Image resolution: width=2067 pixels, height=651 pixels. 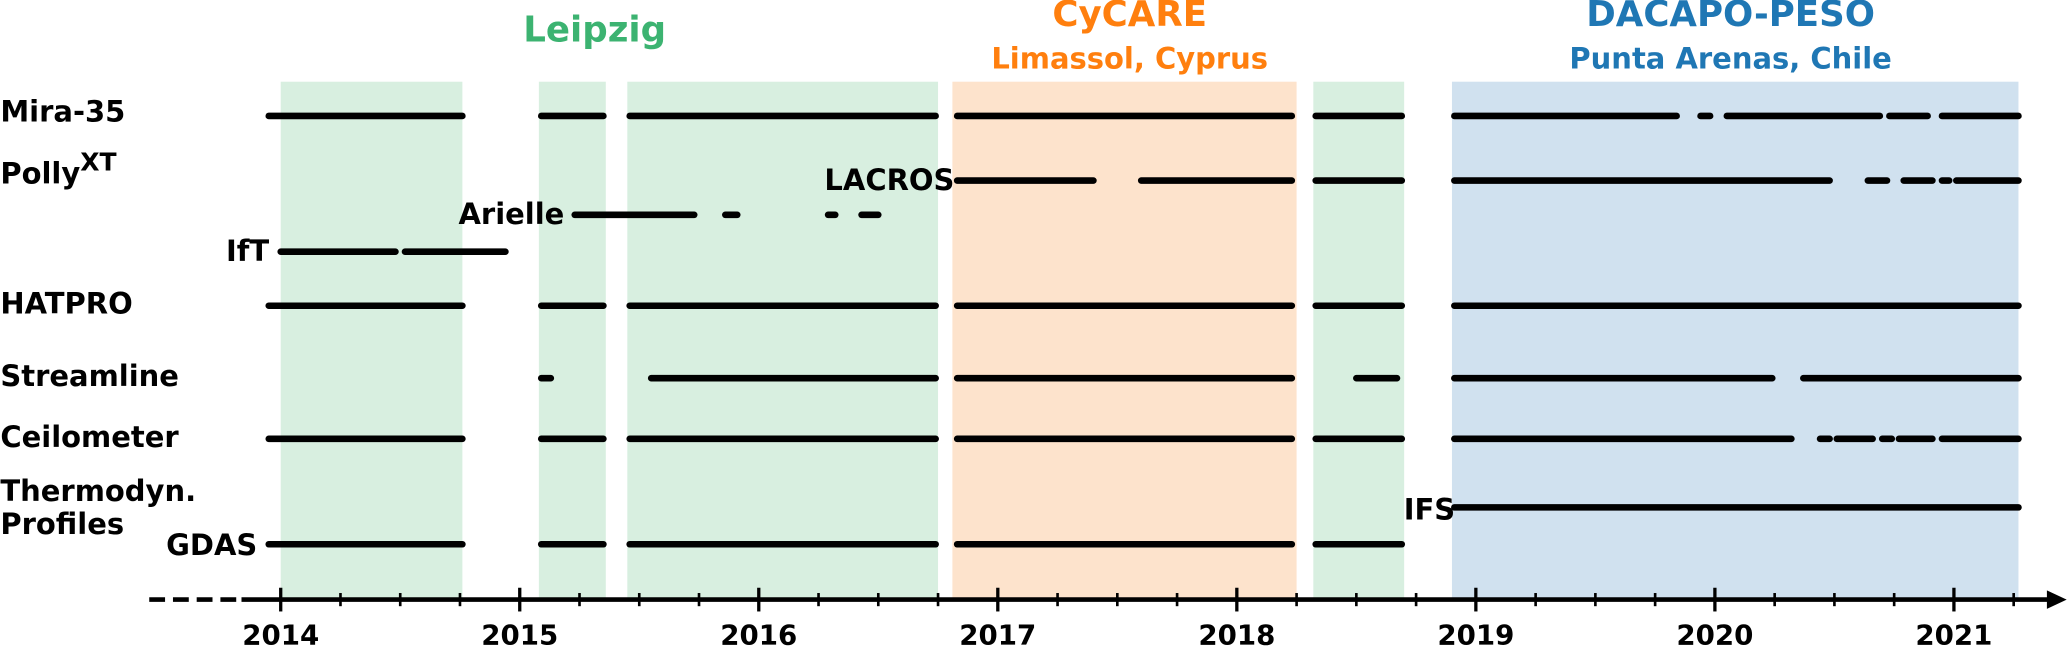 I want to click on row-label-sup: XT, so click(x=98, y=161).